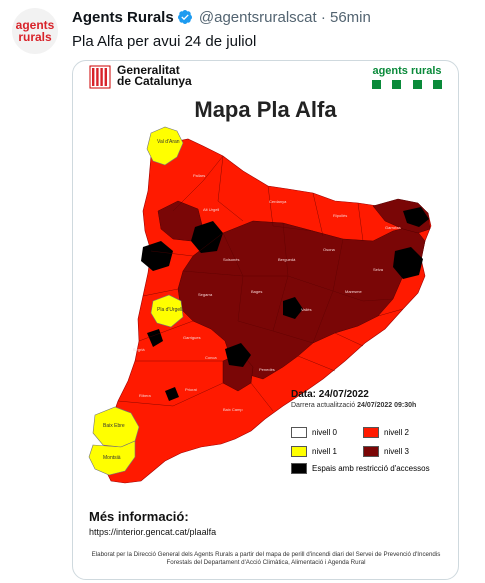 The image size is (485, 583). Describe the element at coordinates (299, 451) in the screenshot. I see `legend-swatch-nivell1` at that location.